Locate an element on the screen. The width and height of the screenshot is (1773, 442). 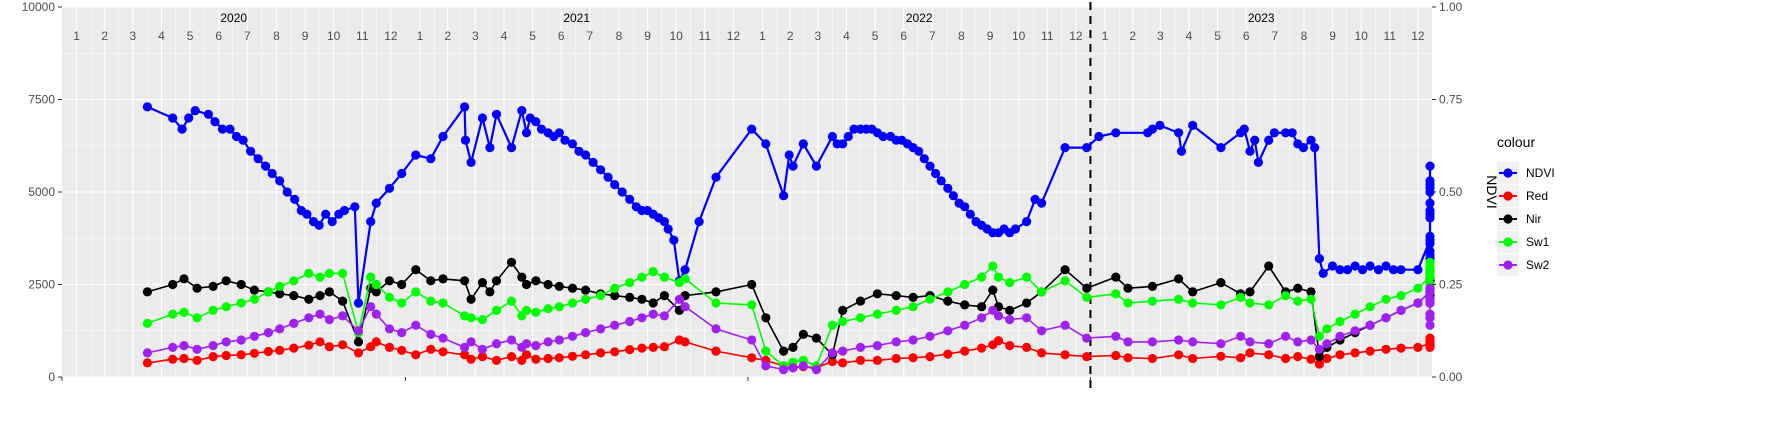
series-red is located at coordinates (788, 353).